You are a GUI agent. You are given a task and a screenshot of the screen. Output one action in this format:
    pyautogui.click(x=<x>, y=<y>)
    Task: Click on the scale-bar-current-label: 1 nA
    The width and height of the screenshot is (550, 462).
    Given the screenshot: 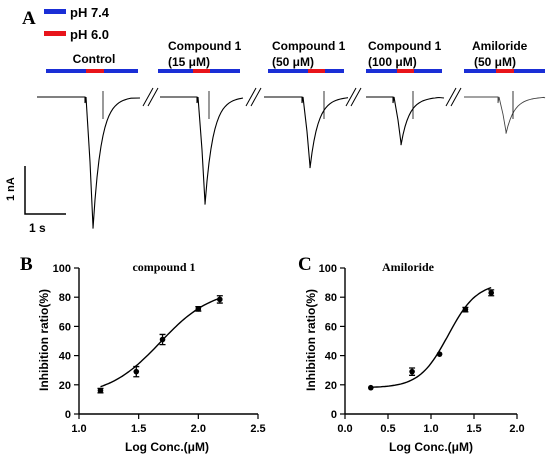 What is the action you would take?
    pyautogui.click(x=11, y=189)
    